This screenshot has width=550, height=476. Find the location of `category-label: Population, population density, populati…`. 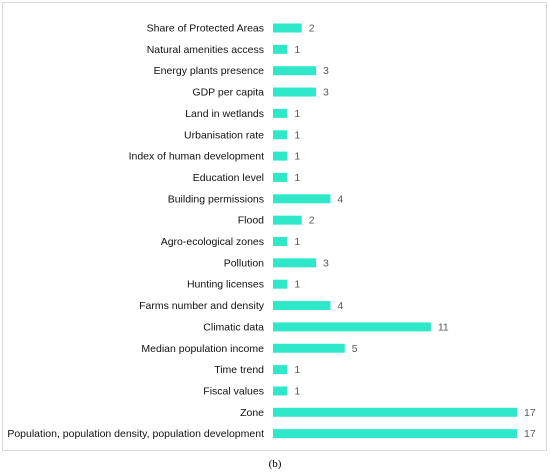

category-label: Population, population density, populati… is located at coordinates (135, 434).